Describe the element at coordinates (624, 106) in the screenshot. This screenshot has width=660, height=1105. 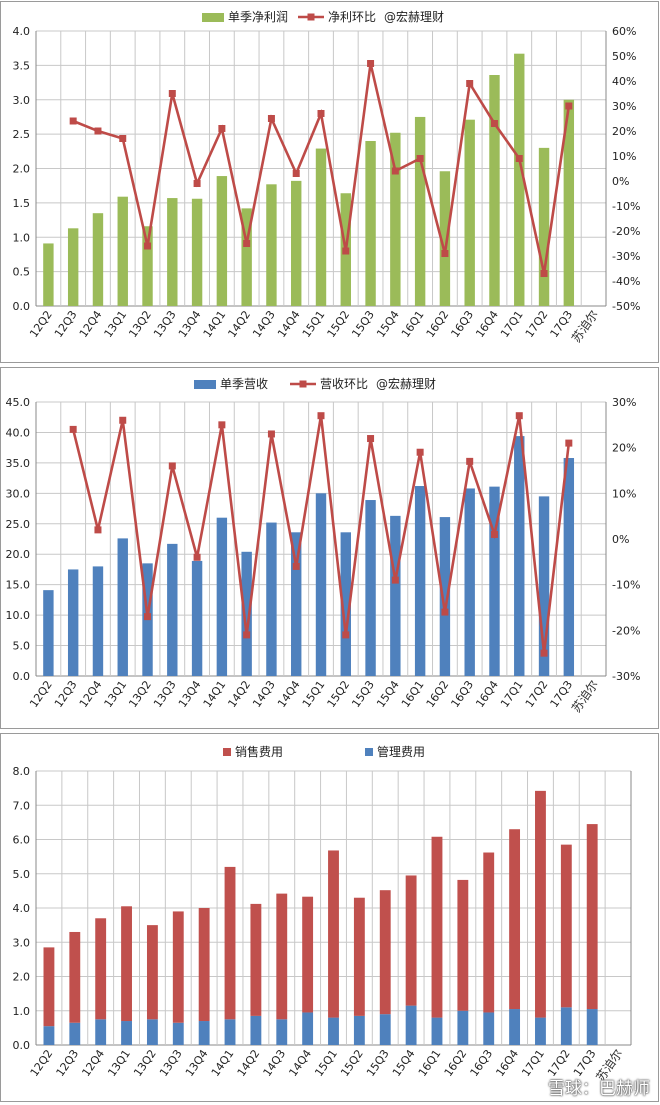
I see `y2-tick-label: 30%` at that location.